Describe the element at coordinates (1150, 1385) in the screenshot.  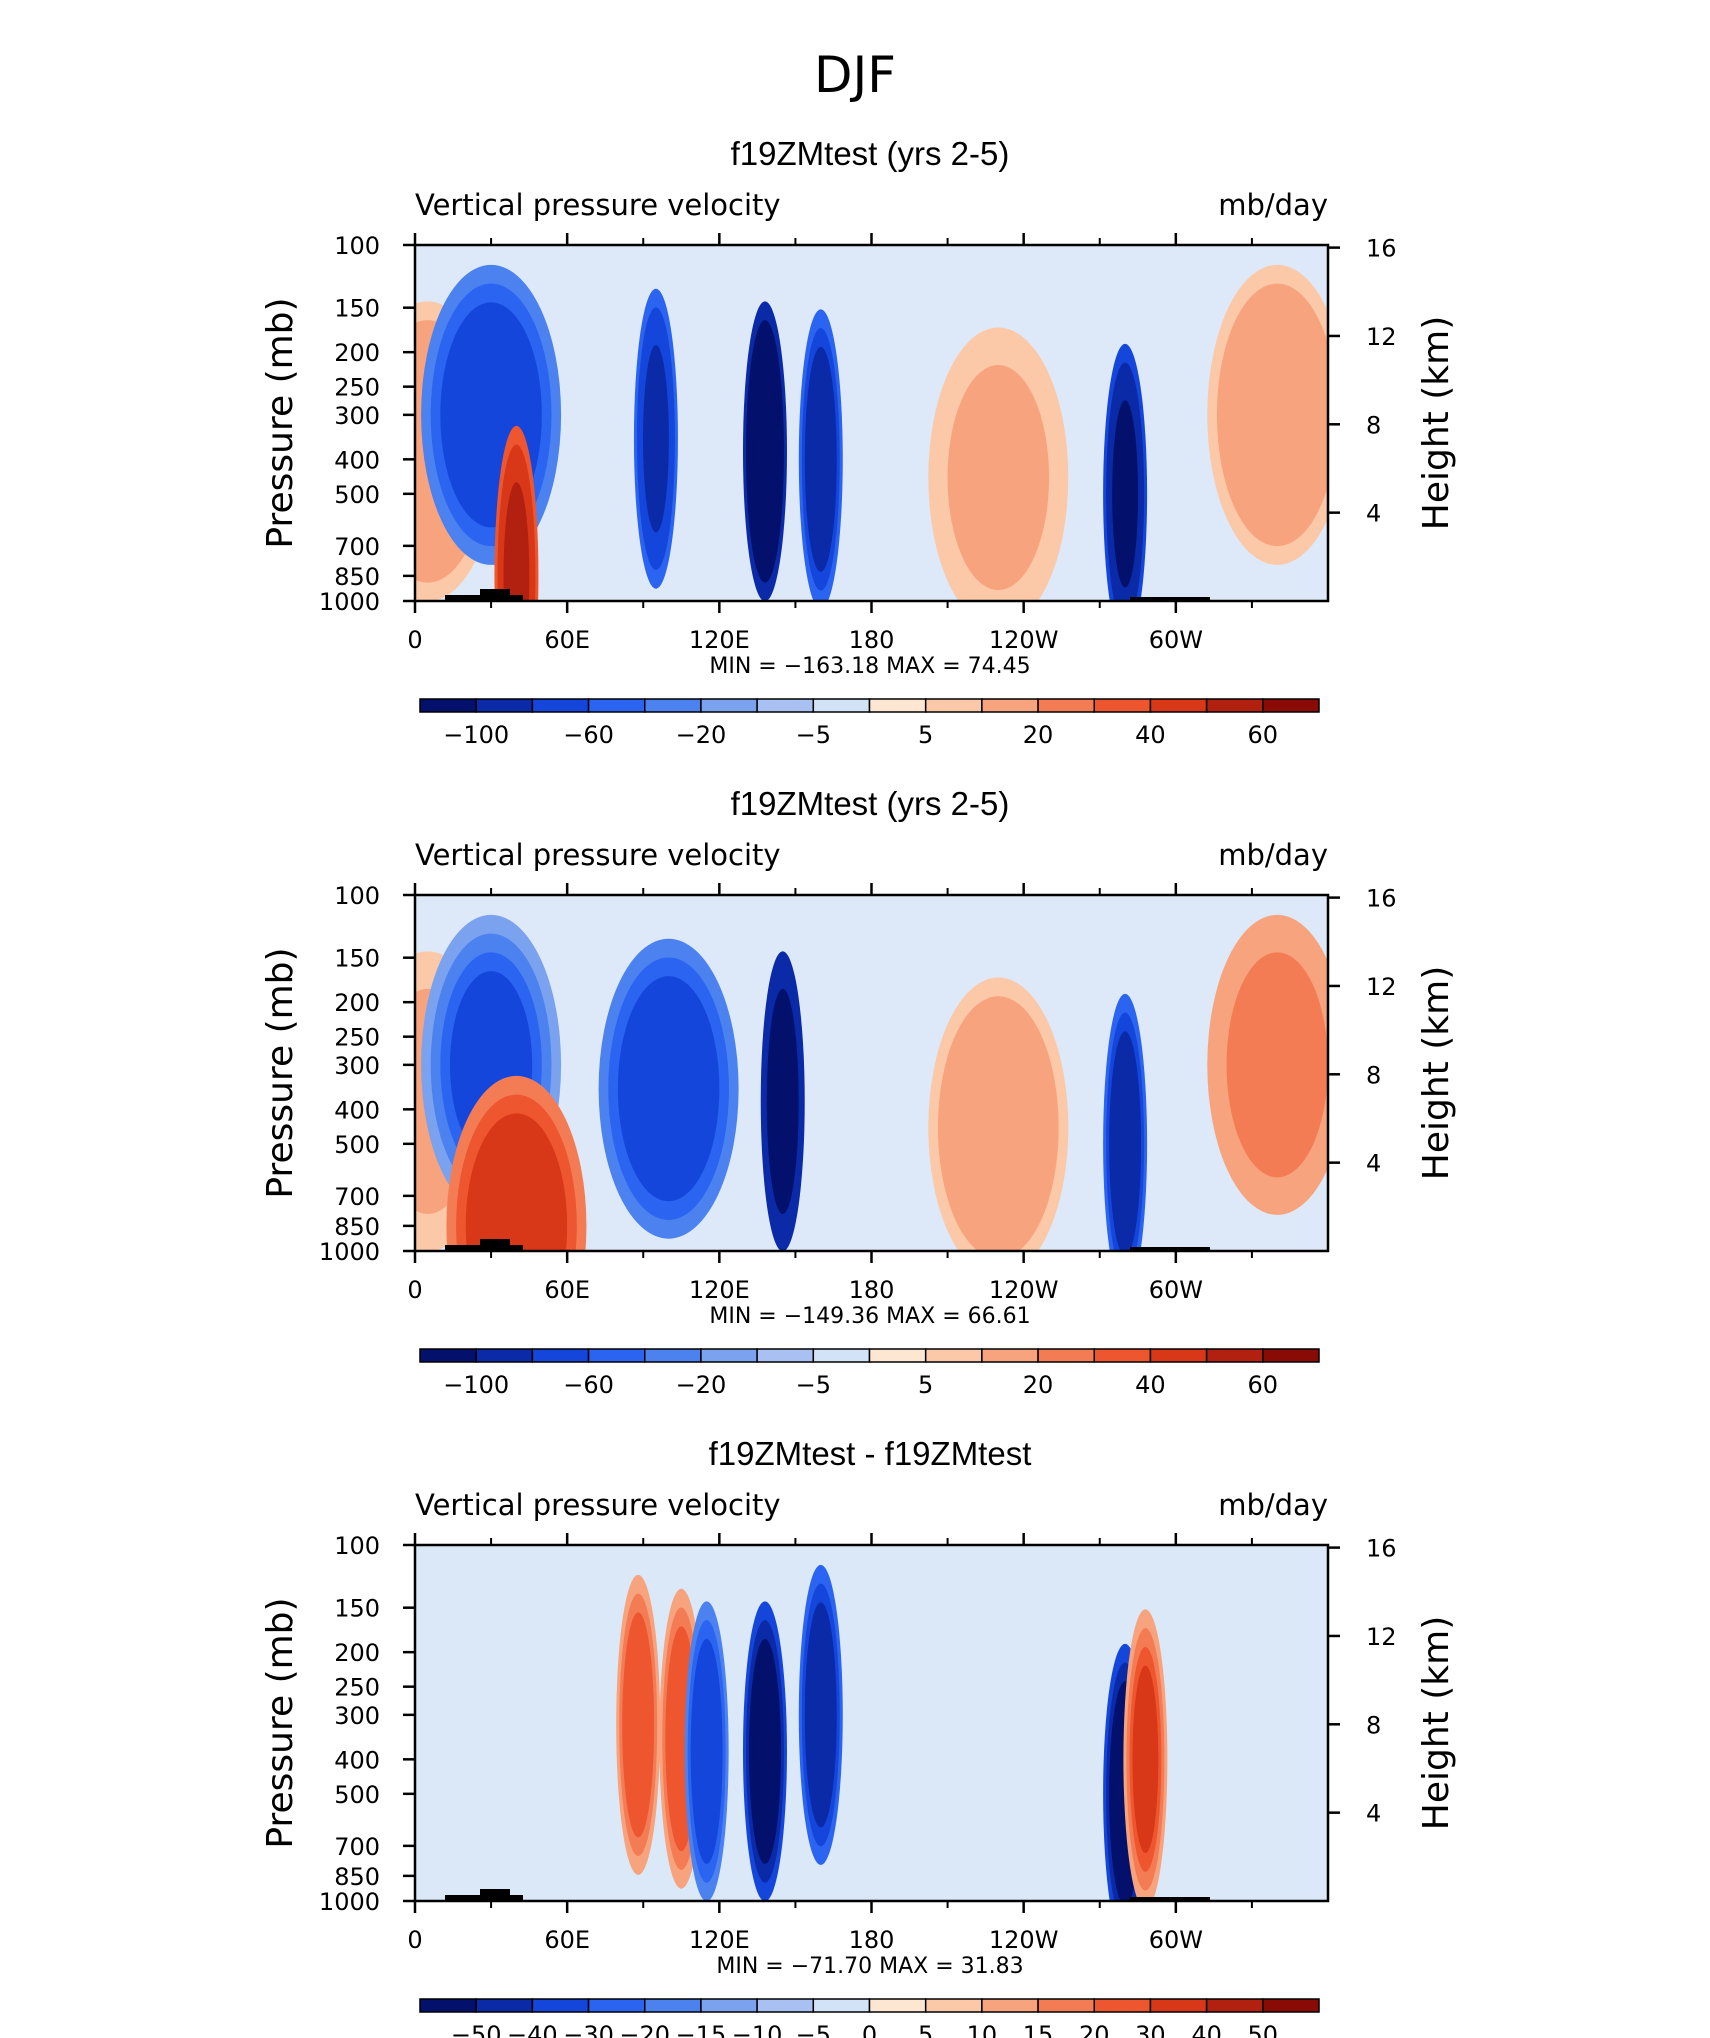
I see `colorbar-label: 40` at that location.